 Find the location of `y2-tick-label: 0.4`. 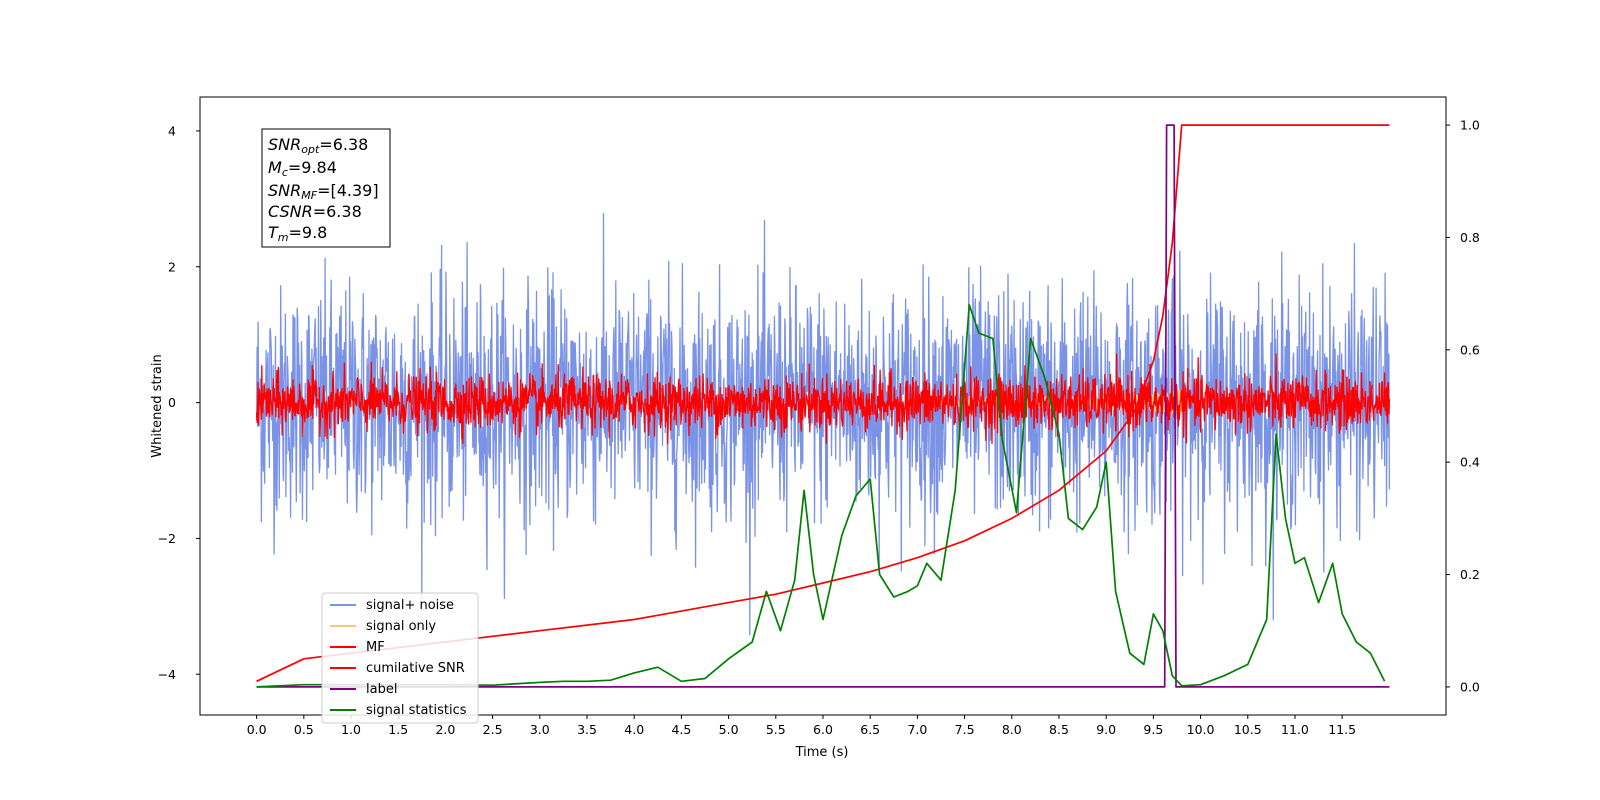

y2-tick-label: 0.4 is located at coordinates (1470, 462).